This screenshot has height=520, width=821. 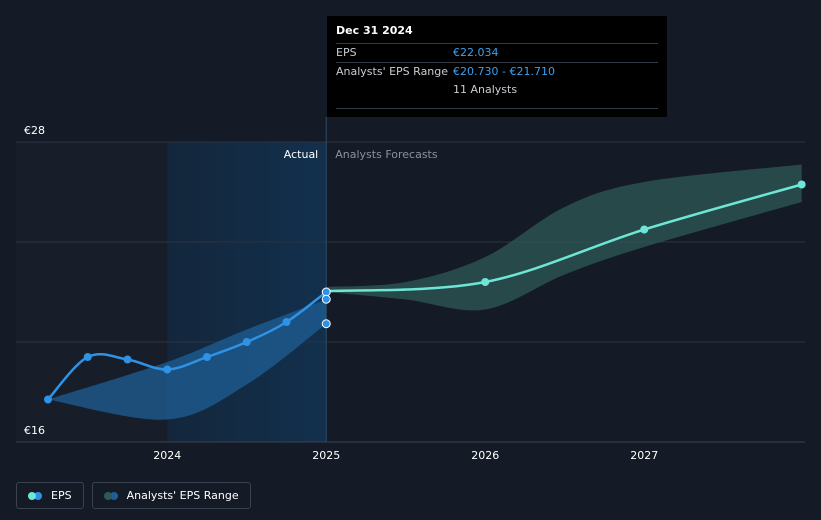 What do you see at coordinates (187, 359) in the screenshot?
I see `actual-range-band` at bounding box center [187, 359].